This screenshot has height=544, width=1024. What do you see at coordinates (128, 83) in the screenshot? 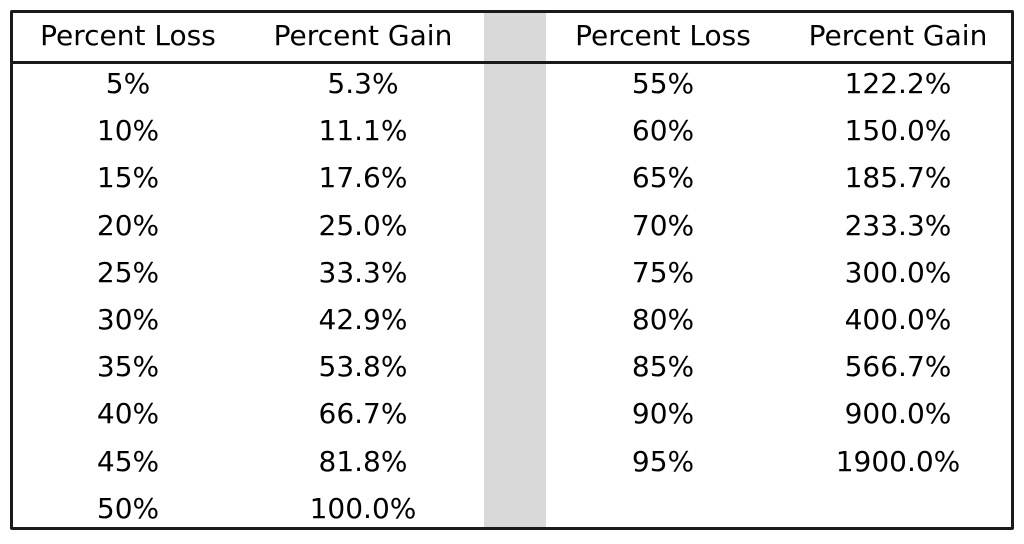
I see `table-cell-loss: 5%` at bounding box center [128, 83].